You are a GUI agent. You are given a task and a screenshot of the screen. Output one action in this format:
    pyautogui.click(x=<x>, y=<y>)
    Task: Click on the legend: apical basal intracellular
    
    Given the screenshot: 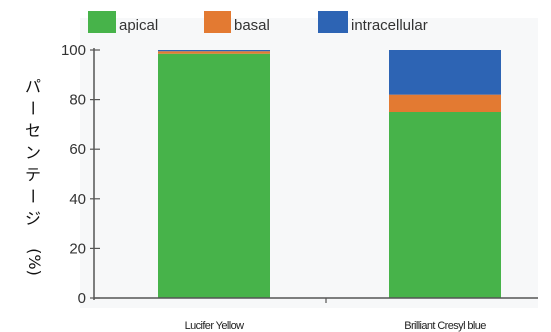 What is the action you would take?
    pyautogui.click(x=258, y=22)
    